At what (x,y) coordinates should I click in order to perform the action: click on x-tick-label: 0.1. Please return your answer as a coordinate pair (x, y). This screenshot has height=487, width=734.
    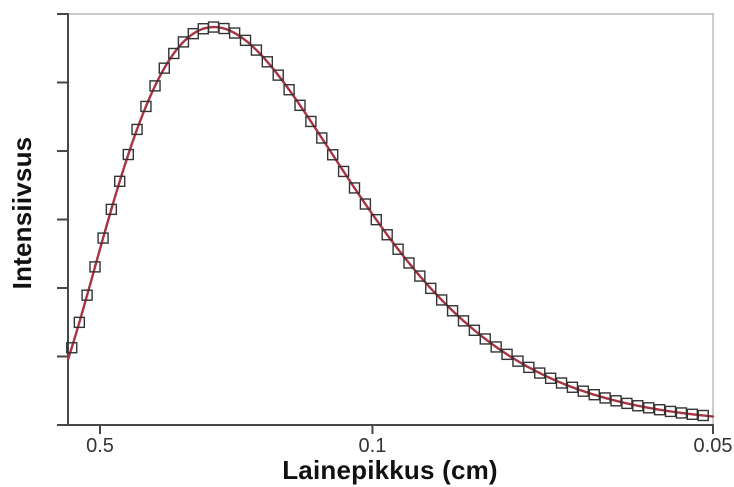
    Looking at the image, I should click on (373, 446).